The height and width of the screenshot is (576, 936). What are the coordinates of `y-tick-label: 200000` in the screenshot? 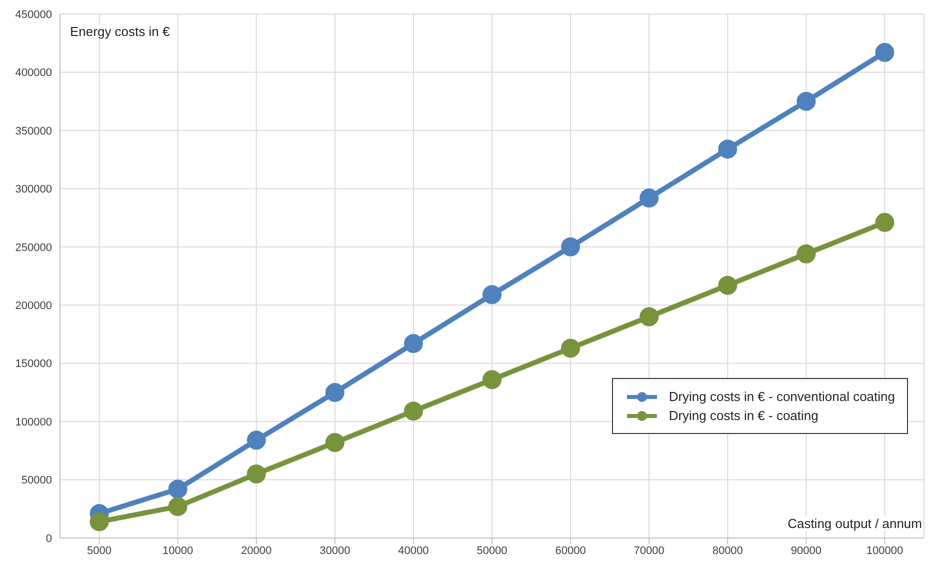 It's located at (33, 306).